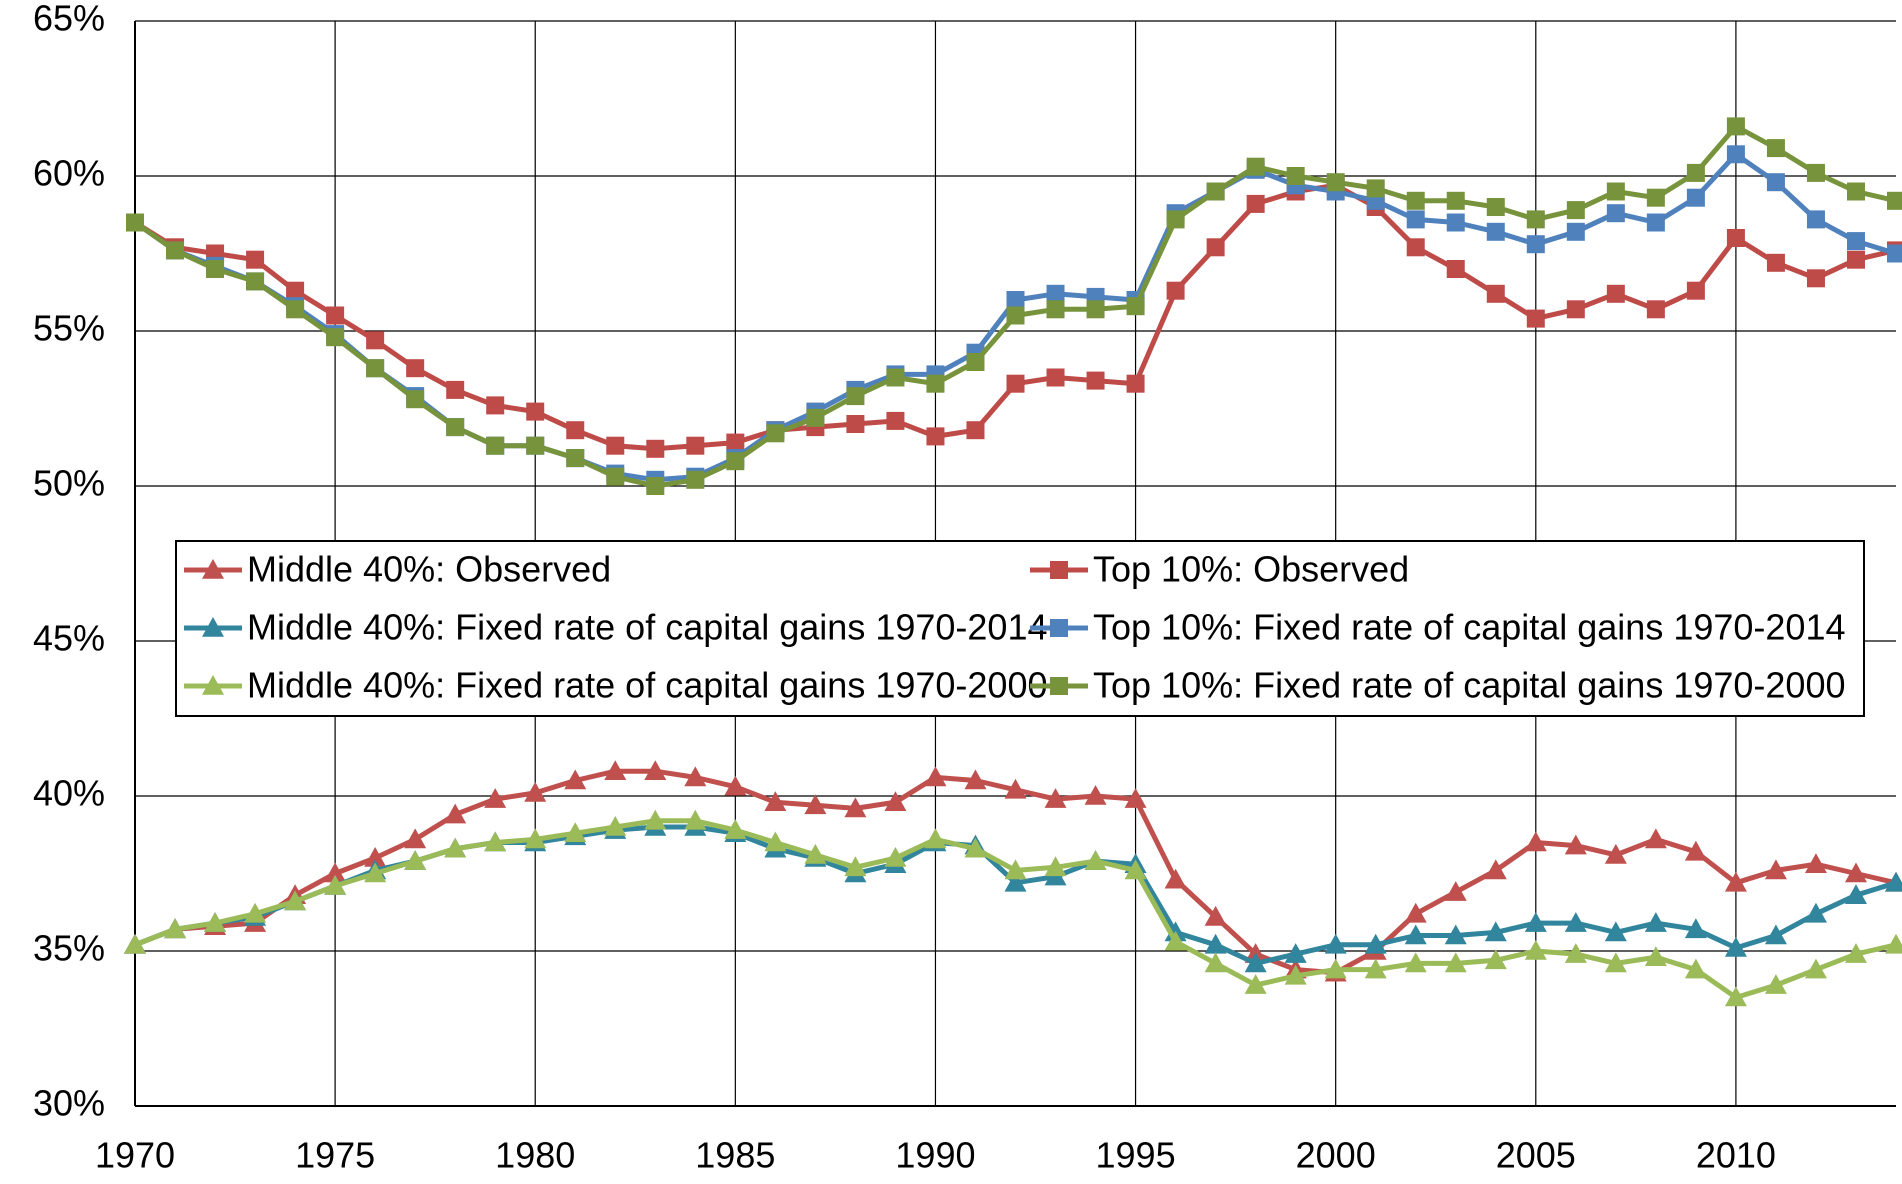 The width and height of the screenshot is (1902, 1184). Describe the element at coordinates (1136, 1155) in the screenshot. I see `x-tick-label: 1995` at that location.